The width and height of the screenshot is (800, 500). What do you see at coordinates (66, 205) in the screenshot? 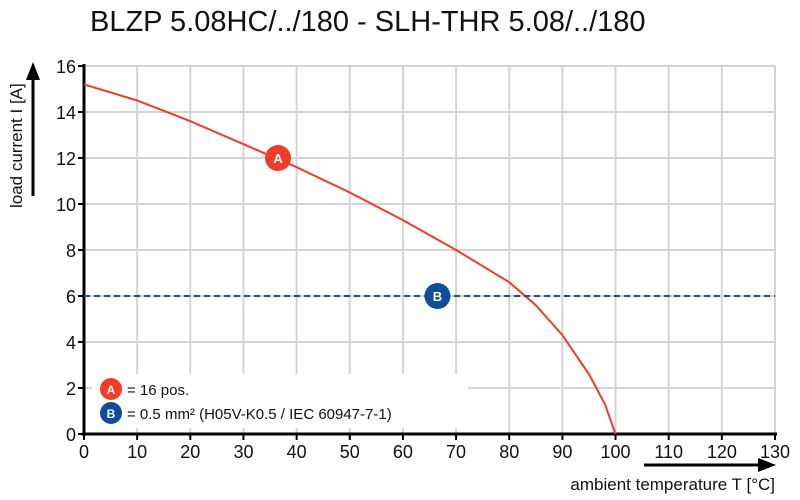
I see `y-tick-label: 10` at bounding box center [66, 205].